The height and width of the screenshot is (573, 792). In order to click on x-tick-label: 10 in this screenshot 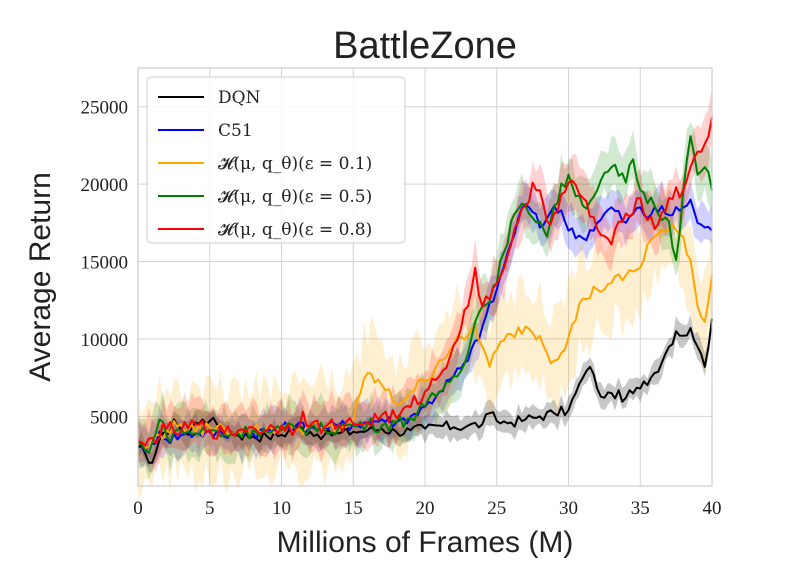, I will do `click(281, 508)`.